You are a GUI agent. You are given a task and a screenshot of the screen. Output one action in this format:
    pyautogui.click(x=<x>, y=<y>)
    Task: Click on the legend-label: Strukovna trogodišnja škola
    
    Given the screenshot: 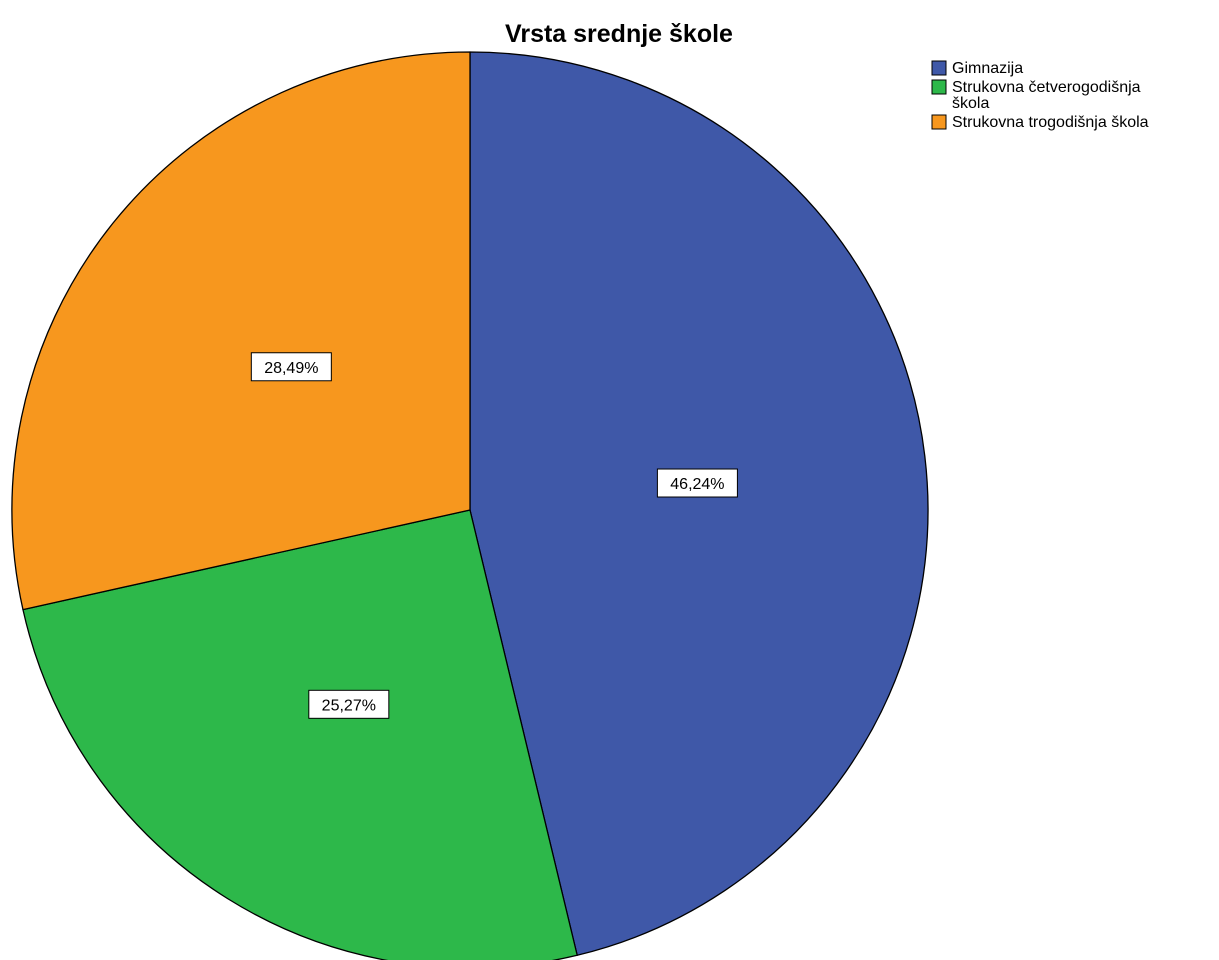 What is the action you would take?
    pyautogui.click(x=1050, y=122)
    